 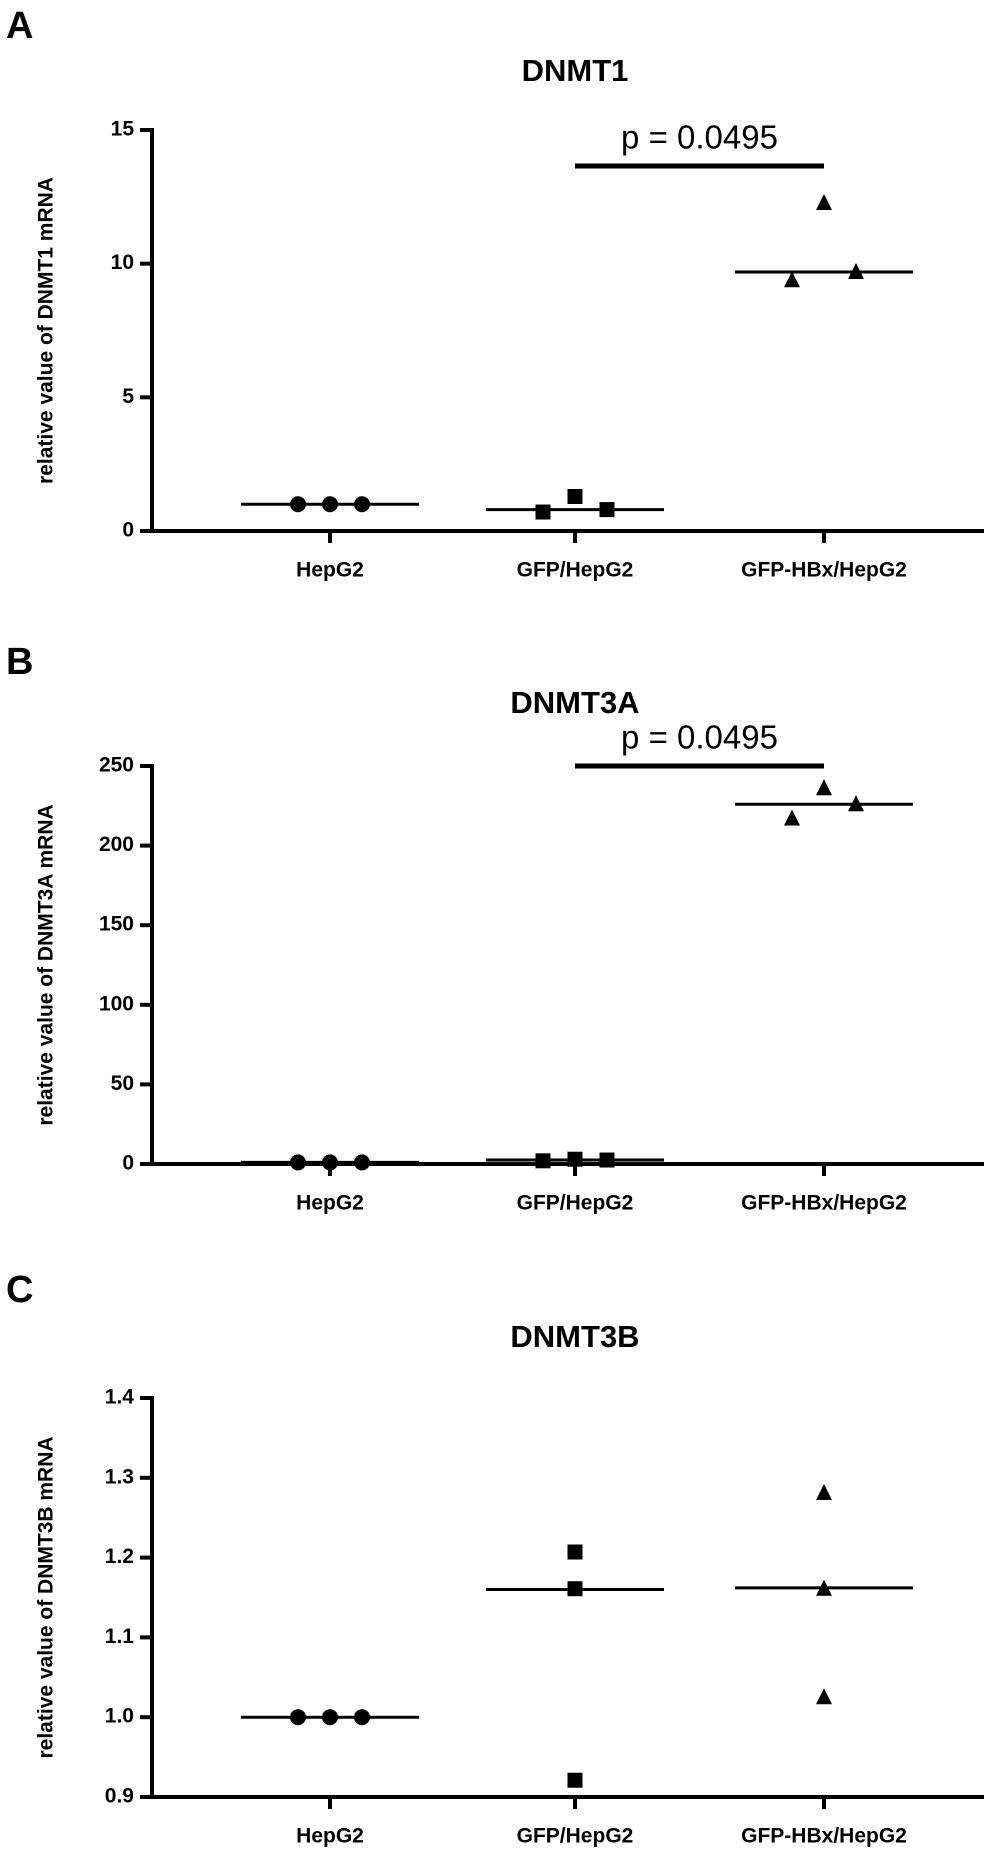 I want to click on y-tick-label: 15, so click(x=123, y=129).